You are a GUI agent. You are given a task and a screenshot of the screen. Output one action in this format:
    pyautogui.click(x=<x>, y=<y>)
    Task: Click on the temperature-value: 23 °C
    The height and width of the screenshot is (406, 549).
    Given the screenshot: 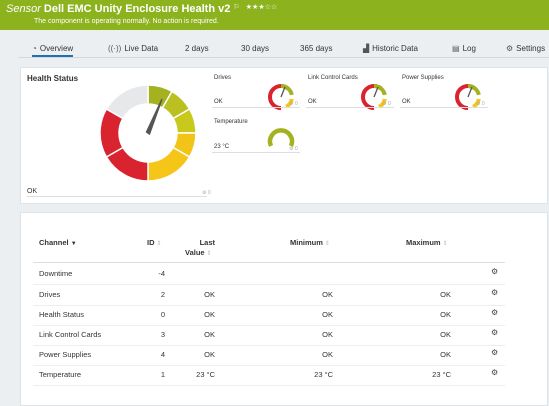 What is the action you would take?
    pyautogui.click(x=222, y=147)
    